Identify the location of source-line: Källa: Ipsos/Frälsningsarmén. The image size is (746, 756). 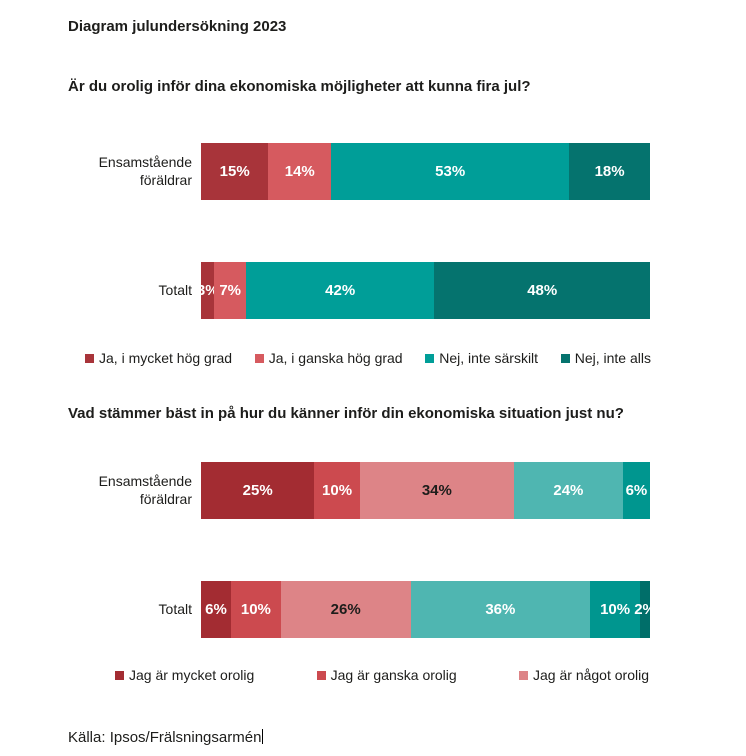
(166, 737).